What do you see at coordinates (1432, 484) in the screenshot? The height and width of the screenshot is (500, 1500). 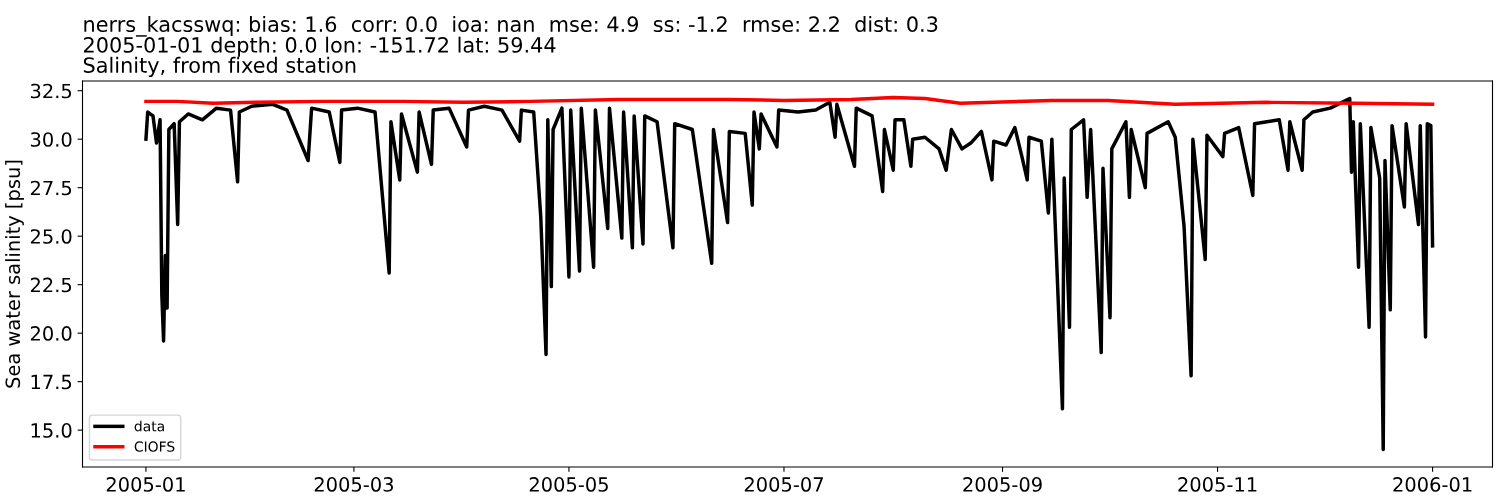 I see `x-tick-label: 2006-01` at bounding box center [1432, 484].